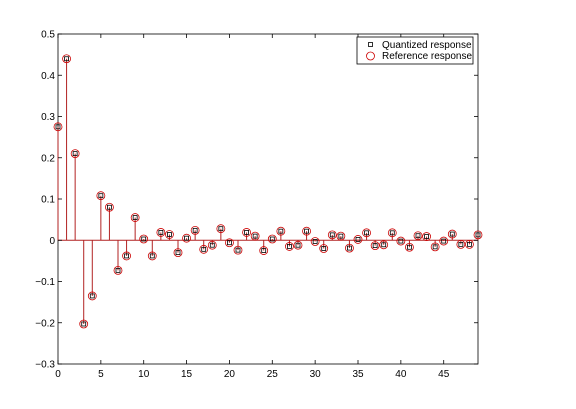 This screenshot has height=409, width=576. Describe the element at coordinates (48, 35) in the screenshot. I see `y-tick-label: 0.5` at that location.